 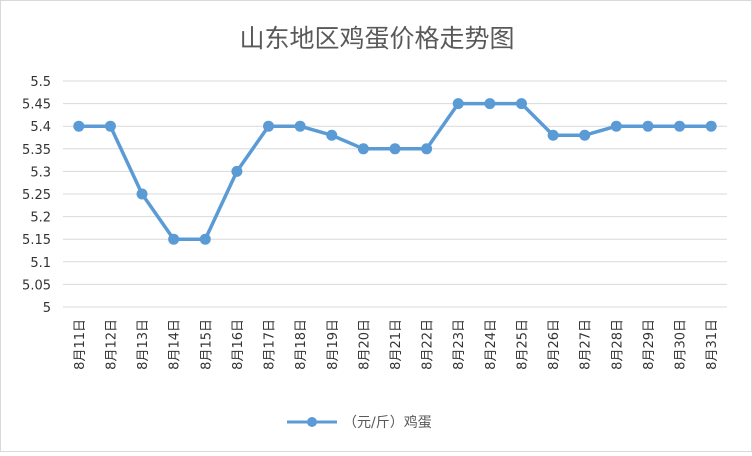 I want to click on y-axis-ticks: 5 5.05 5.1 5.15 5.2 5.25 5.3 5.35 5.4 5.45 5.5, so click(x=36, y=195).